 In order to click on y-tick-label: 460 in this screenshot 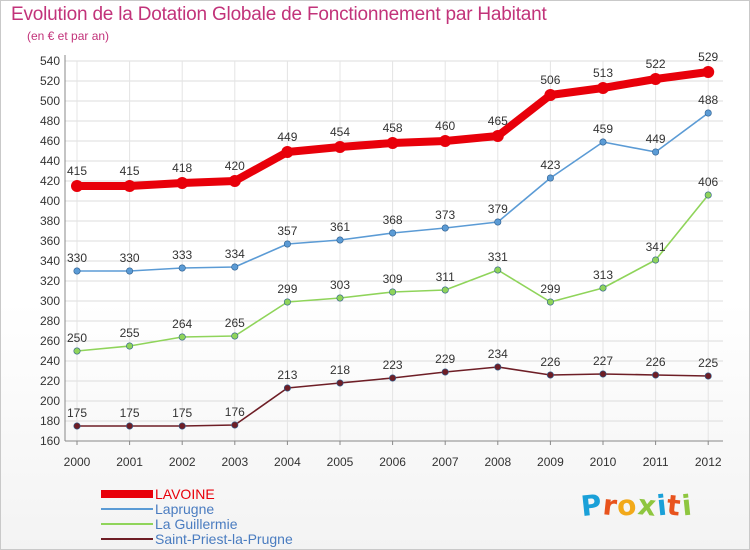, I will do `click(50, 141)`.